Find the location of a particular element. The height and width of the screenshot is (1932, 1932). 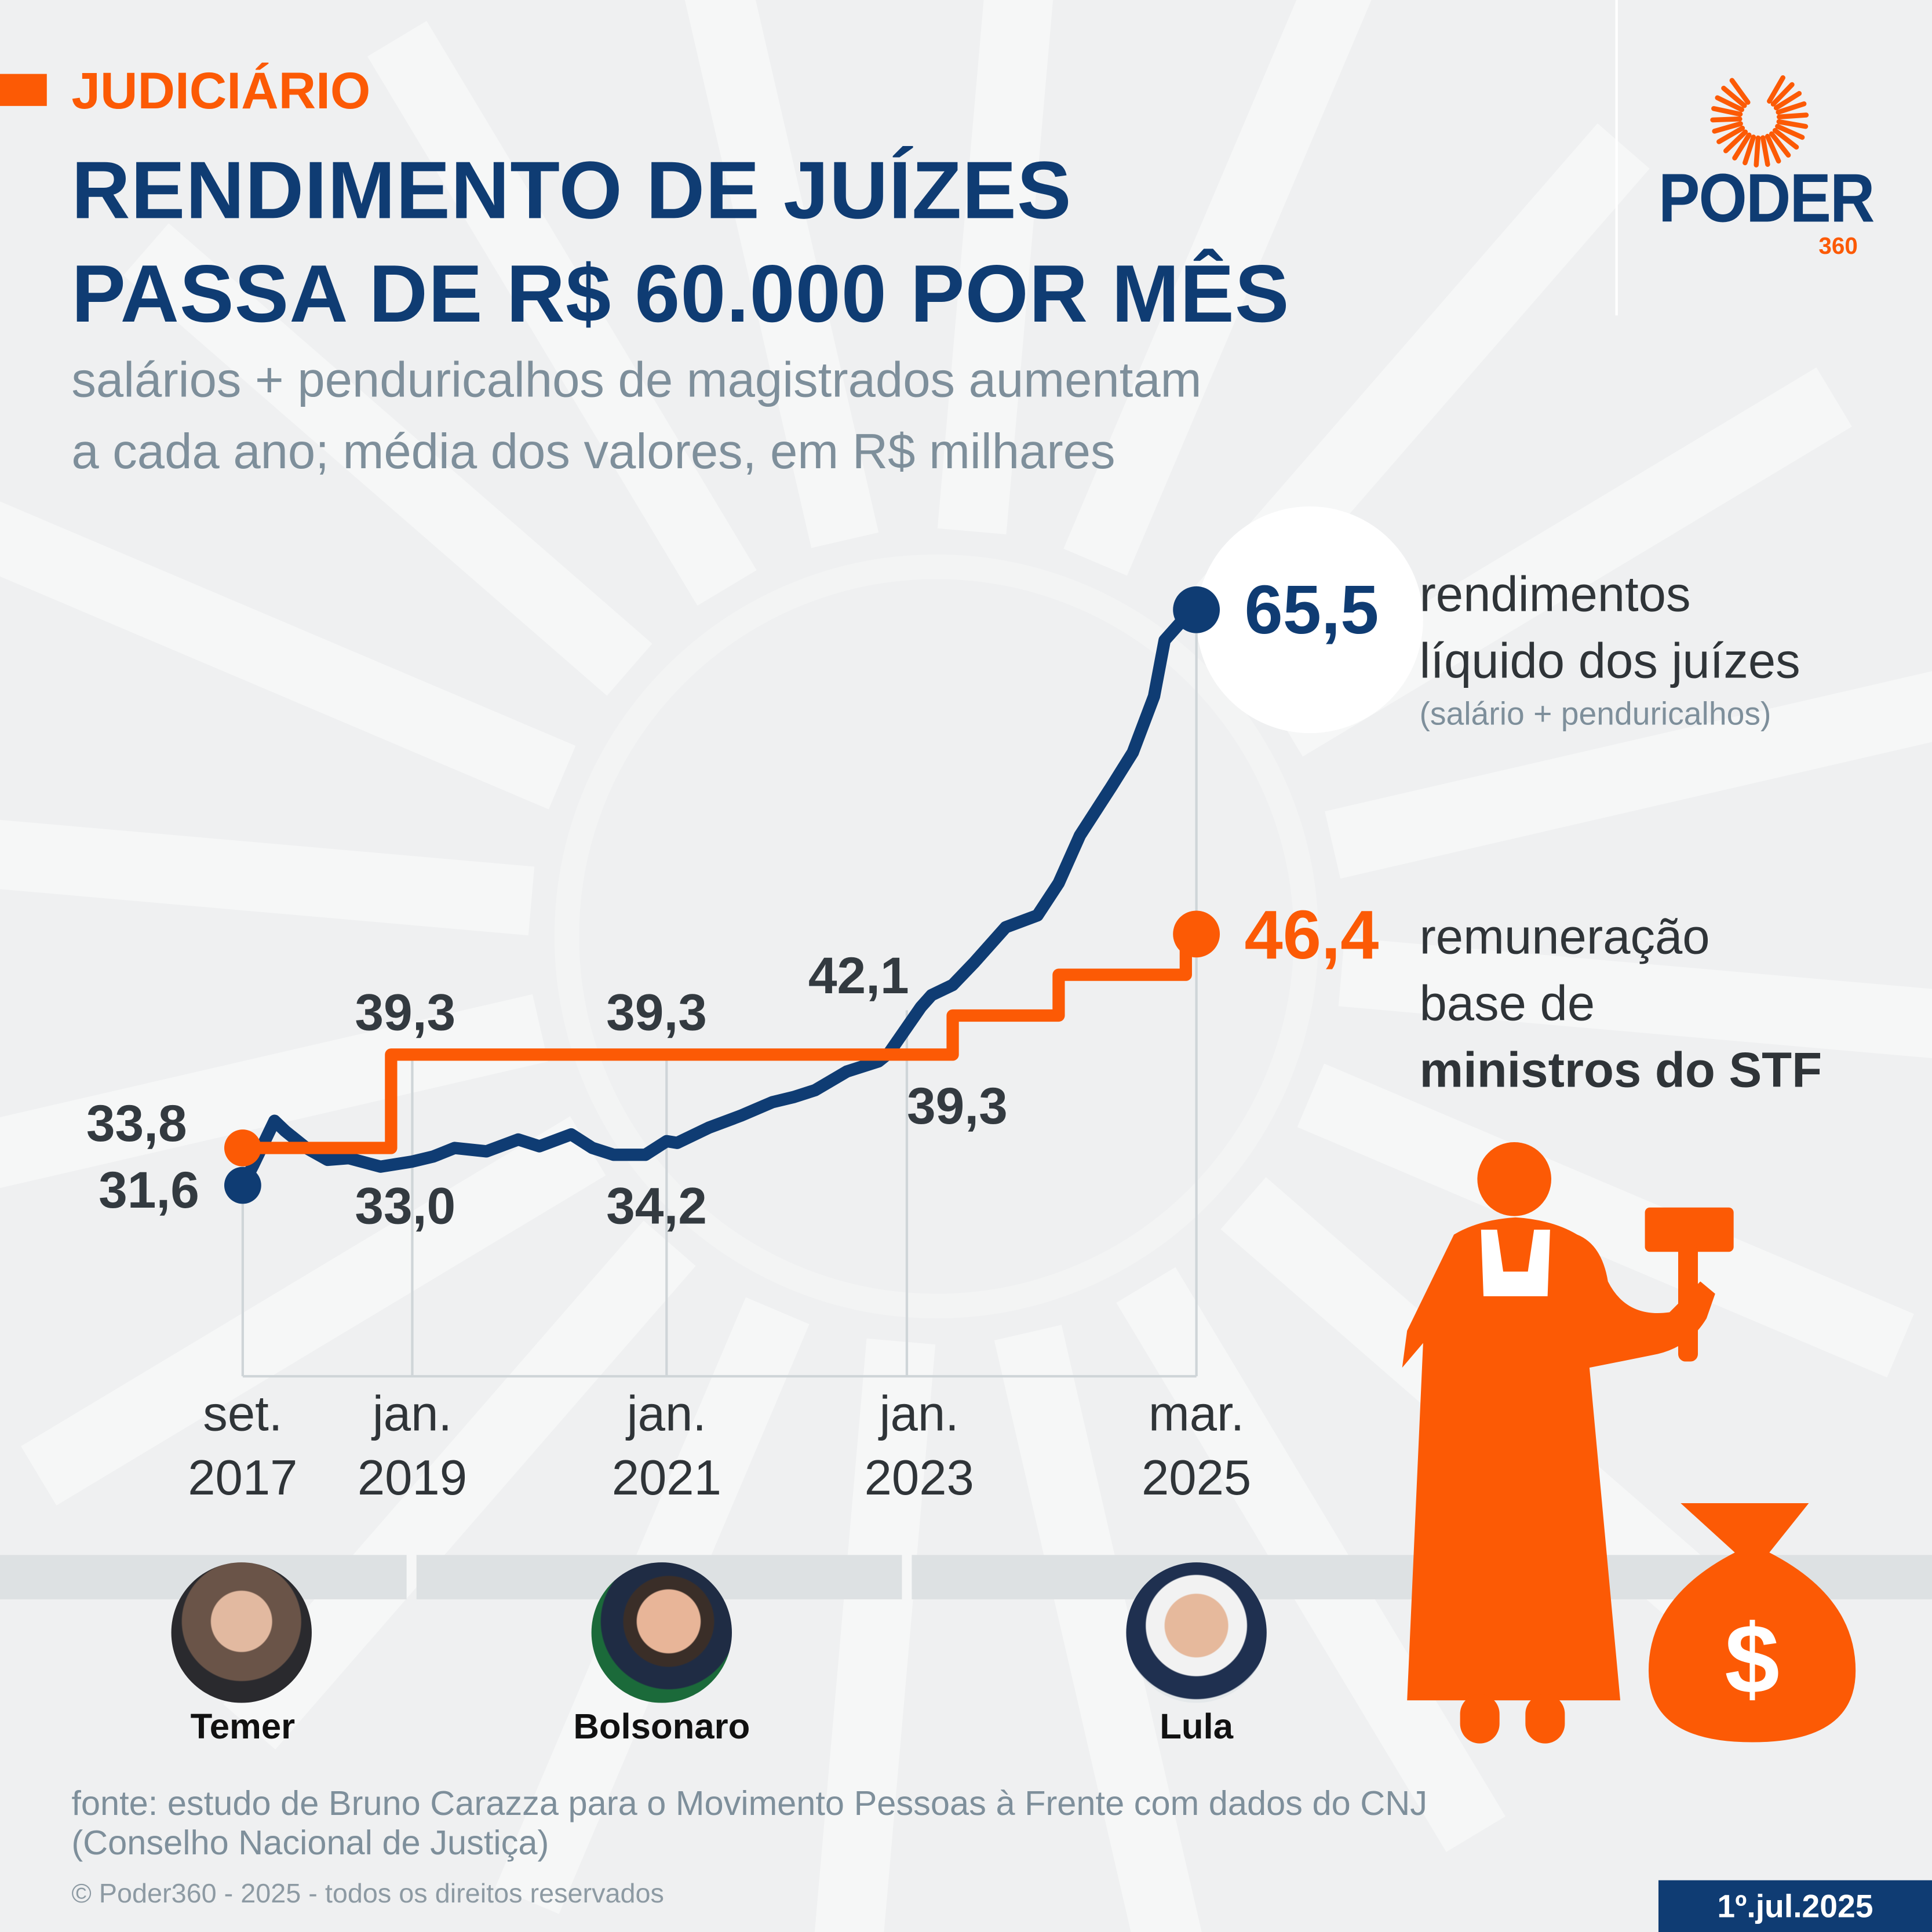

data-label: 33,0 is located at coordinates (406, 1205).